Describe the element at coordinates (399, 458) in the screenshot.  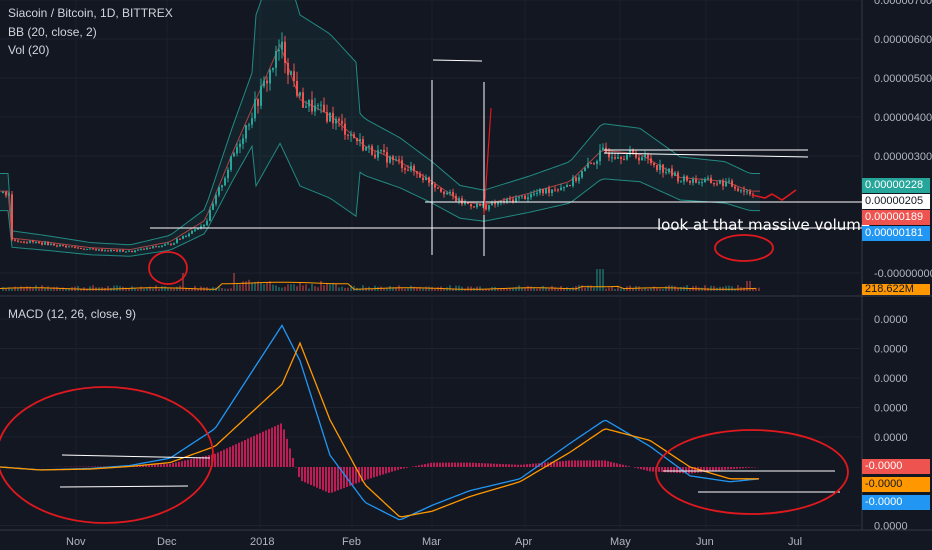
I see `macd-histogram` at that location.